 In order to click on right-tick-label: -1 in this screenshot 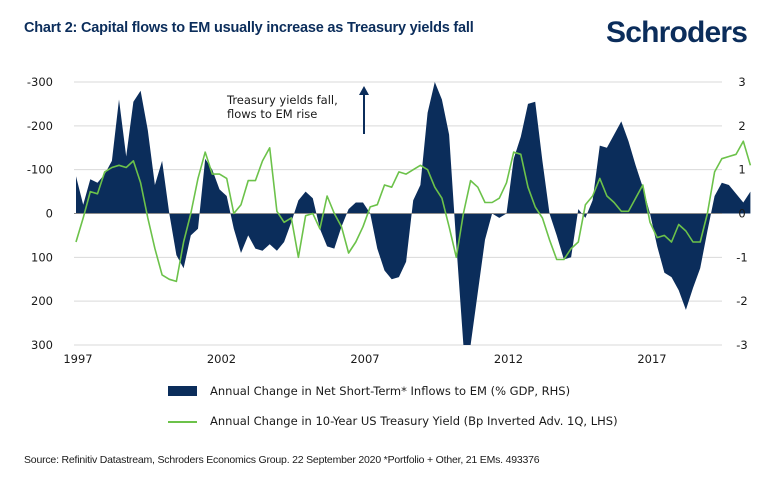, I will do `click(741, 257)`.